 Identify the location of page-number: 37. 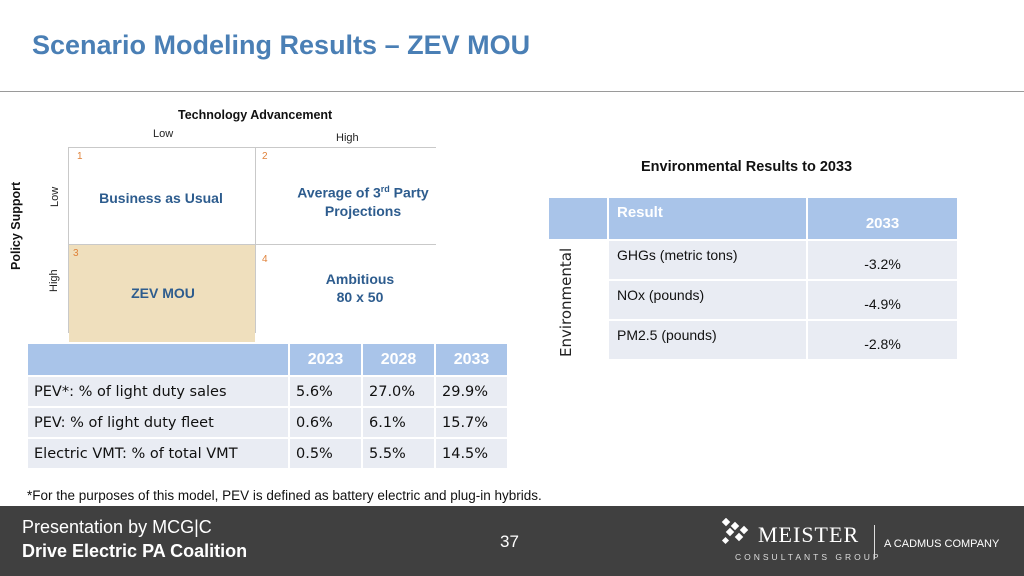
(509, 541).